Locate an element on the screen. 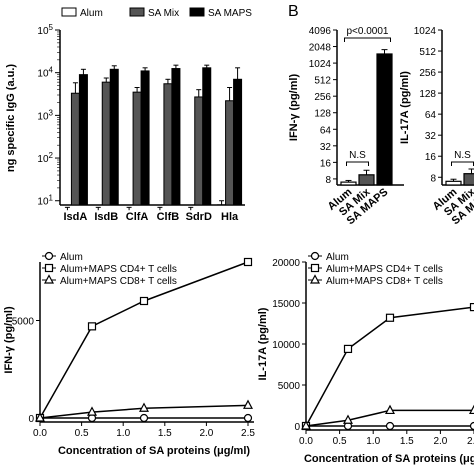 This screenshot has height=474, width=474. panel-d-xtick-label: 0.0 is located at coordinates (306, 441).